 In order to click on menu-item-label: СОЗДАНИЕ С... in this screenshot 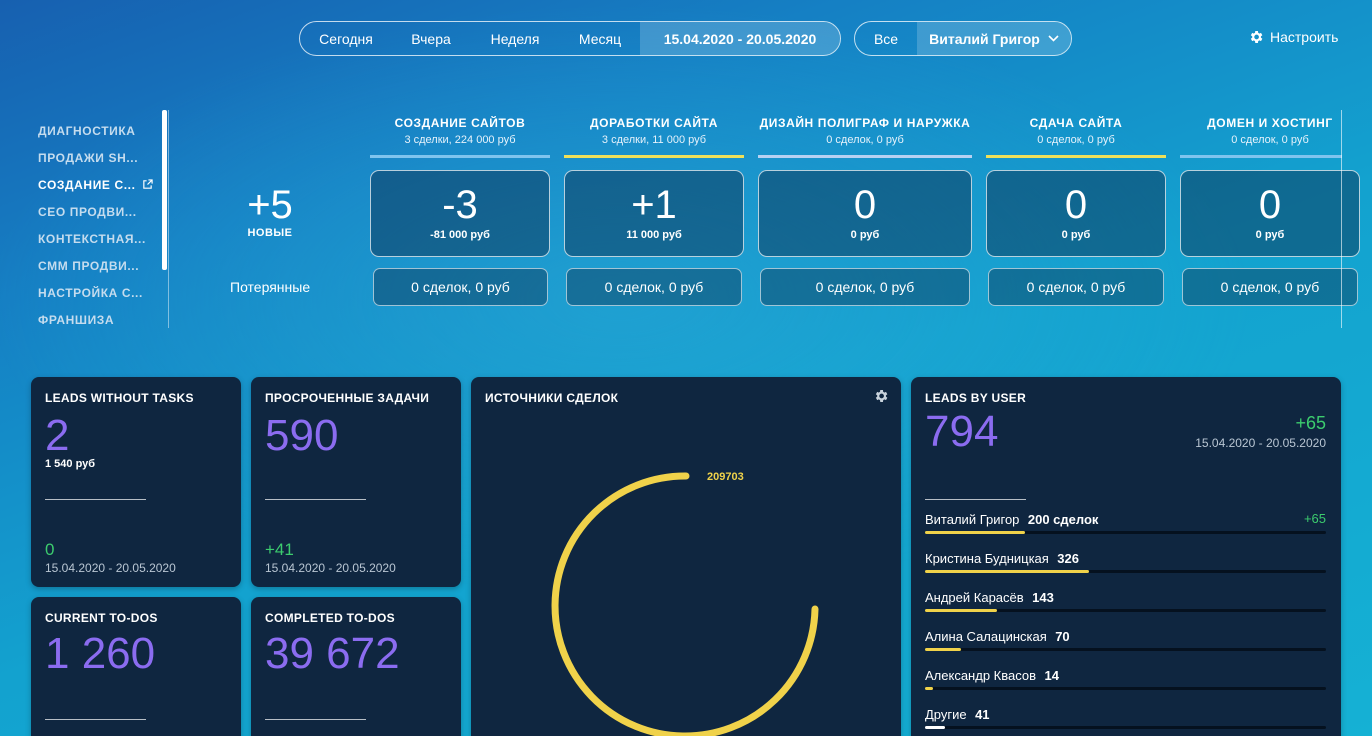, I will do `click(87, 184)`.